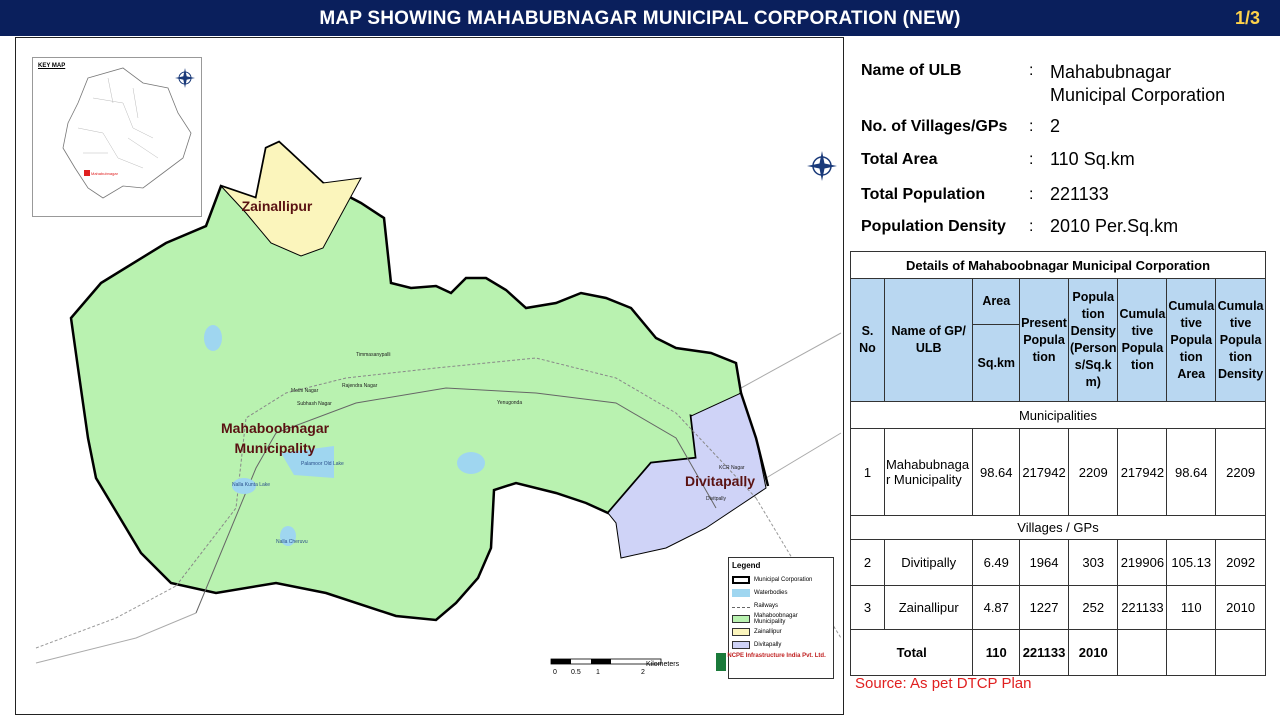 This screenshot has height=720, width=1280. What do you see at coordinates (1079, 194) in the screenshot?
I see `info-value-population: 221133` at bounding box center [1079, 194].